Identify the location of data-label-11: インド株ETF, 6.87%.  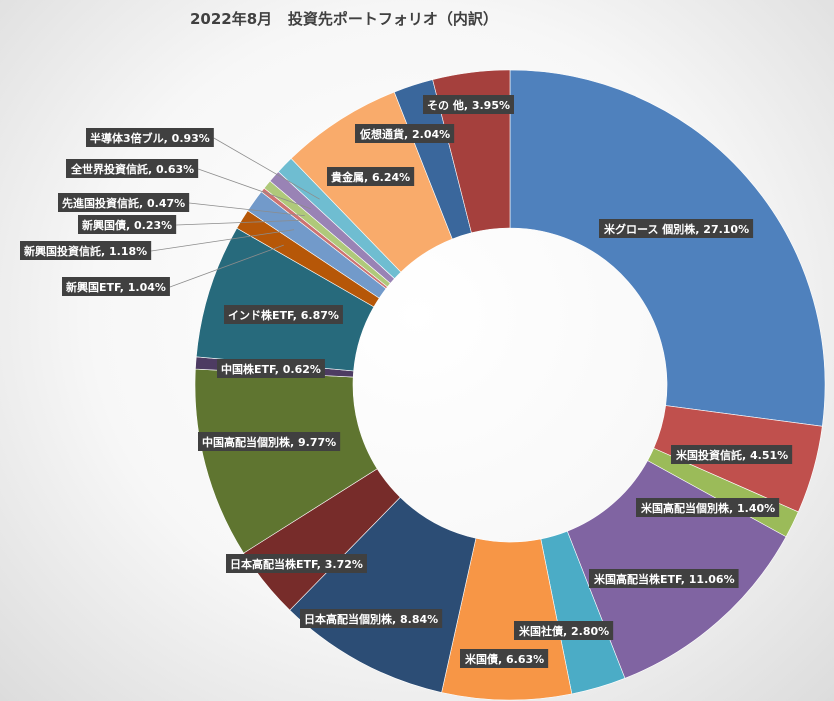
(283, 314).